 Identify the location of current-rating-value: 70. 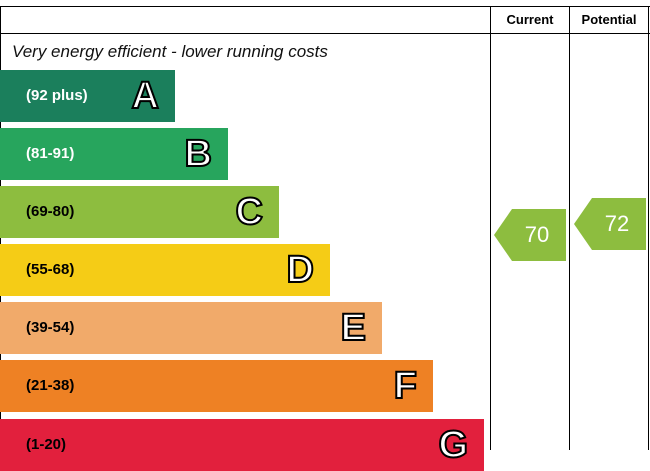
(537, 234).